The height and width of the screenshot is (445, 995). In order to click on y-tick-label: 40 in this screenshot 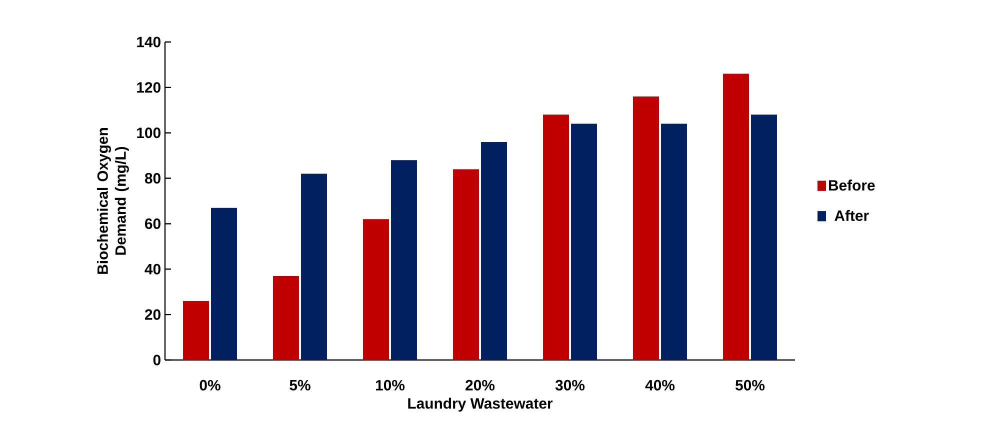, I will do `click(152, 269)`.